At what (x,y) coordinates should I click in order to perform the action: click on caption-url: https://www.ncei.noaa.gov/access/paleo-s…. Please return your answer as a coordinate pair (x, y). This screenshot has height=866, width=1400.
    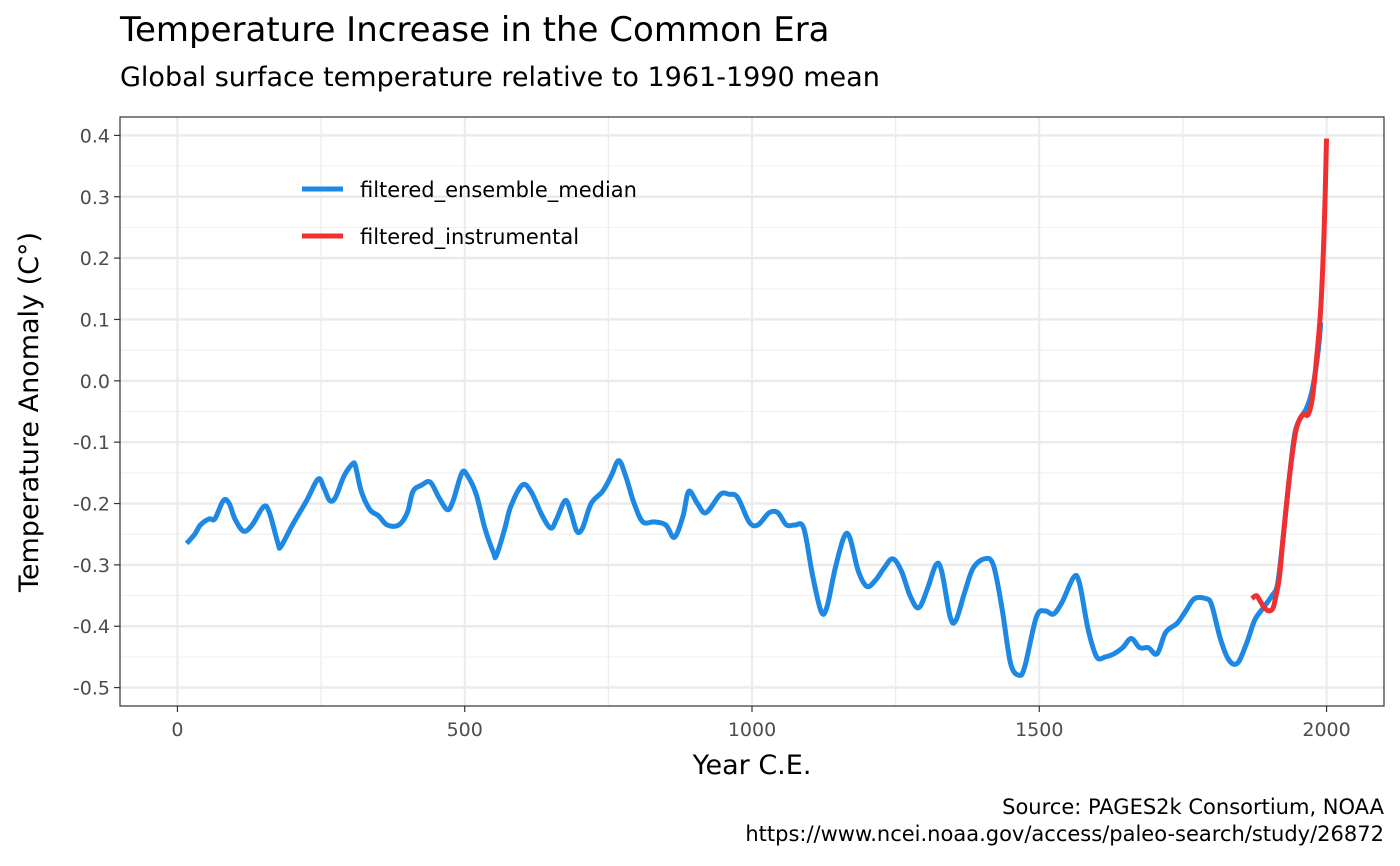
    Looking at the image, I should click on (1064, 834).